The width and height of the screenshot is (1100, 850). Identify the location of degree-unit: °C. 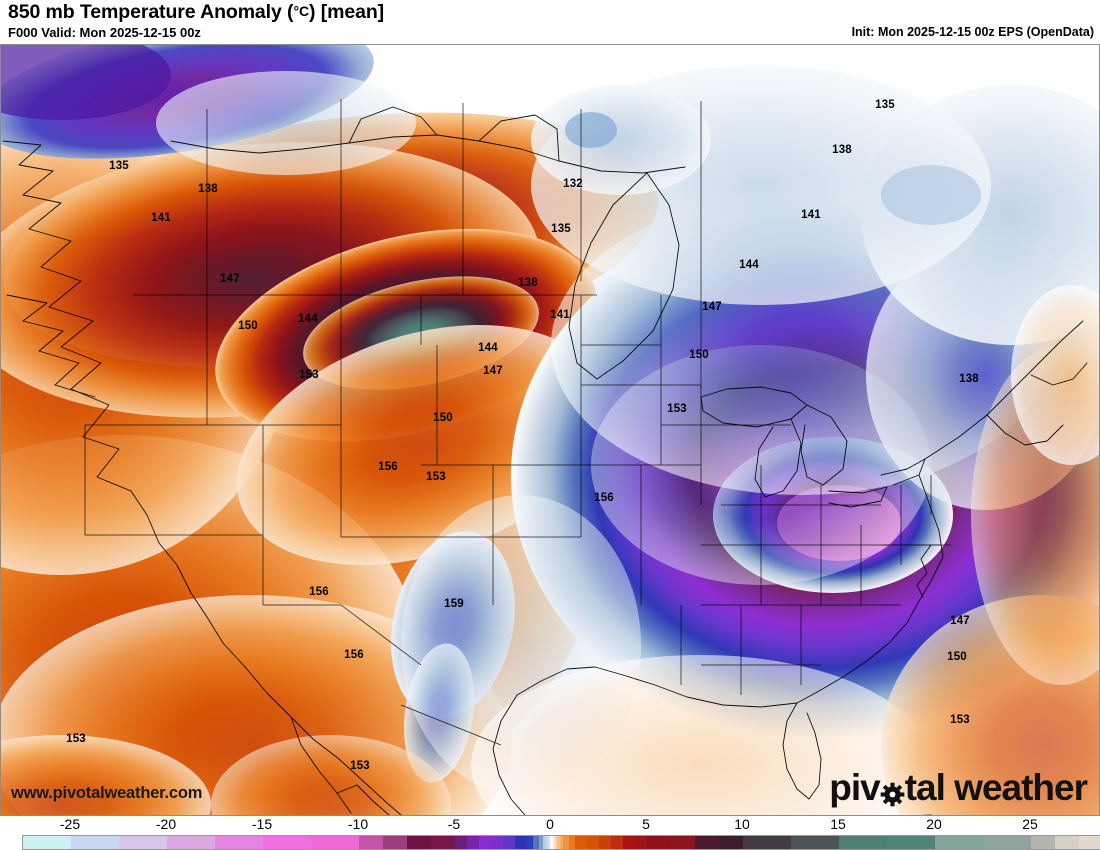
(301, 11).